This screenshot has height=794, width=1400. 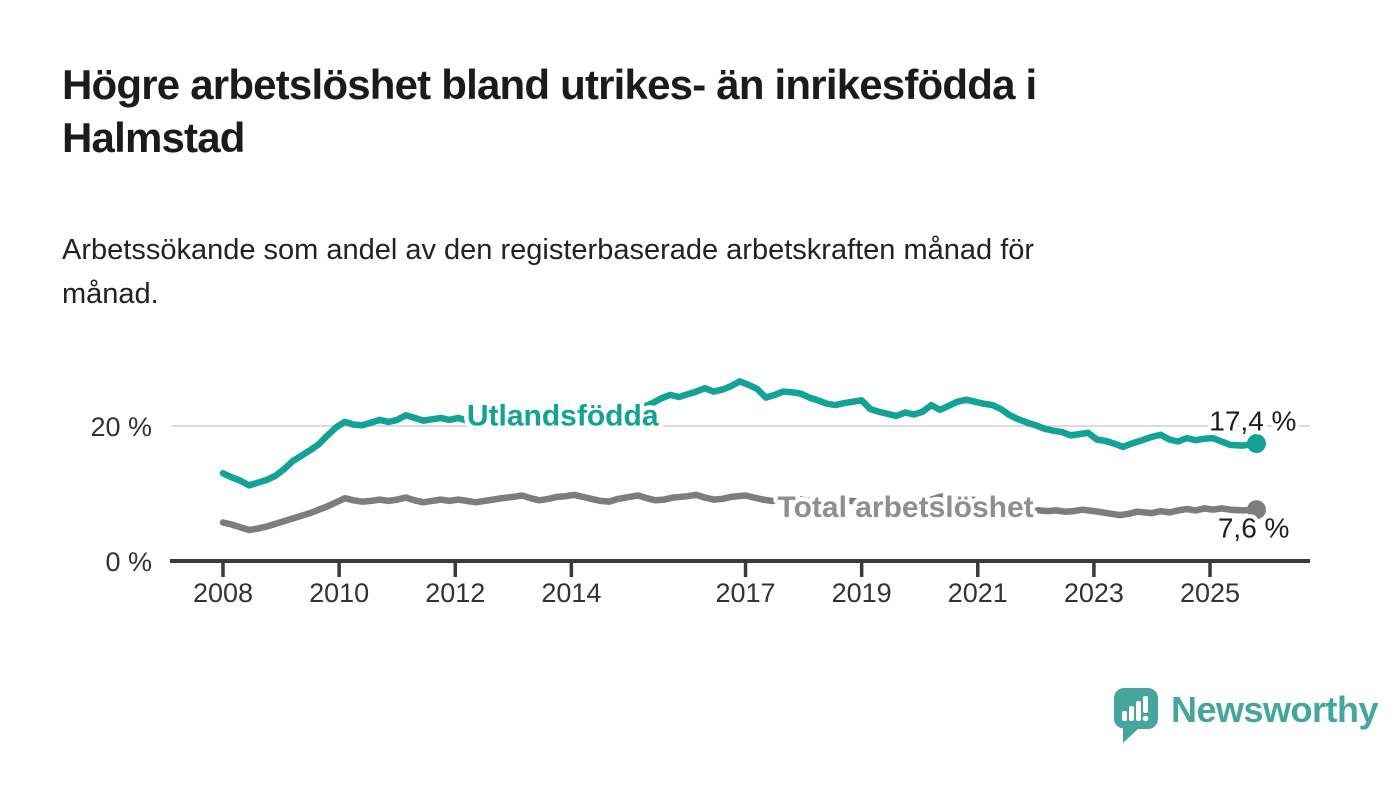 What do you see at coordinates (862, 593) in the screenshot?
I see `x-tick-label-2019: 2019` at bounding box center [862, 593].